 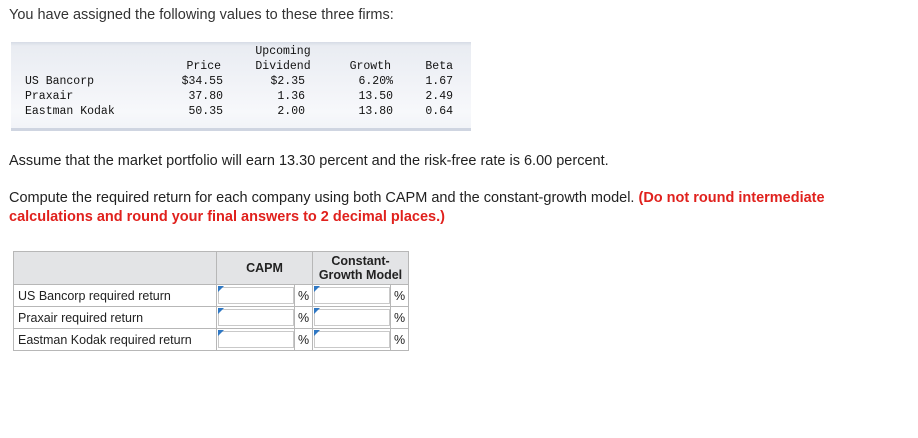 What do you see at coordinates (439, 111) in the screenshot?
I see `firm-beta: 0.64` at bounding box center [439, 111].